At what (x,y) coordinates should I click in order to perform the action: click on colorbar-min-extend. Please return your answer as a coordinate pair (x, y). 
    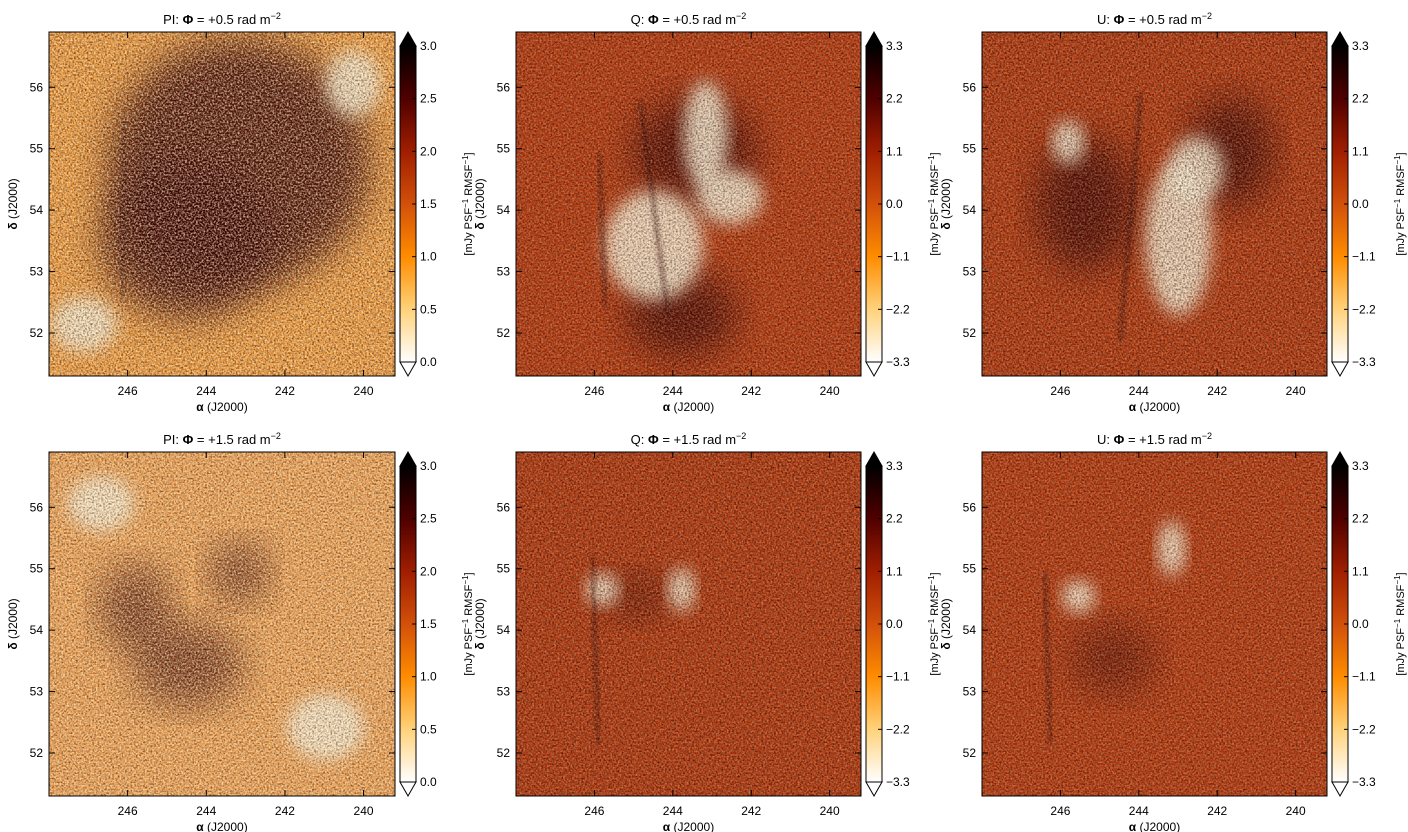
    Looking at the image, I should click on (1340, 369).